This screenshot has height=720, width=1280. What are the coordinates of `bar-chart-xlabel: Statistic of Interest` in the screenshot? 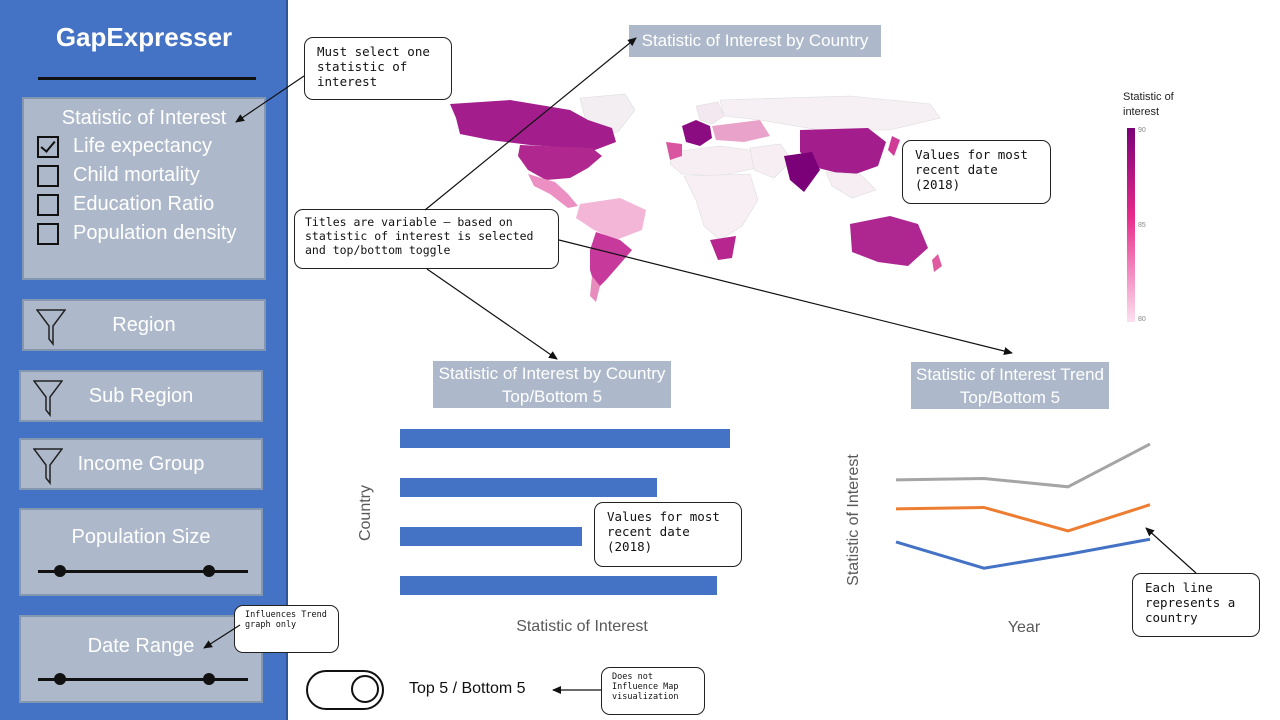 It's located at (582, 626).